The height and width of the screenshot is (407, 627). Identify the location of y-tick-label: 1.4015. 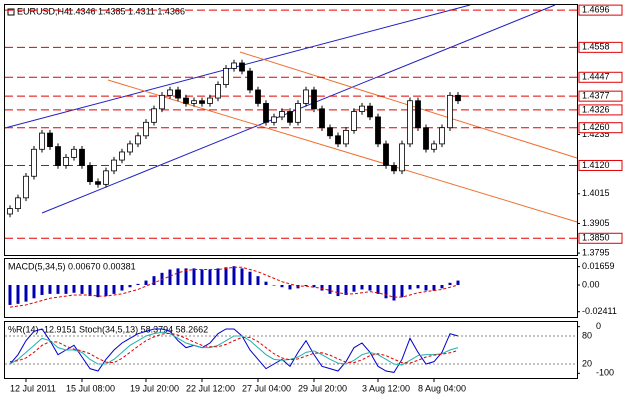
(596, 193).